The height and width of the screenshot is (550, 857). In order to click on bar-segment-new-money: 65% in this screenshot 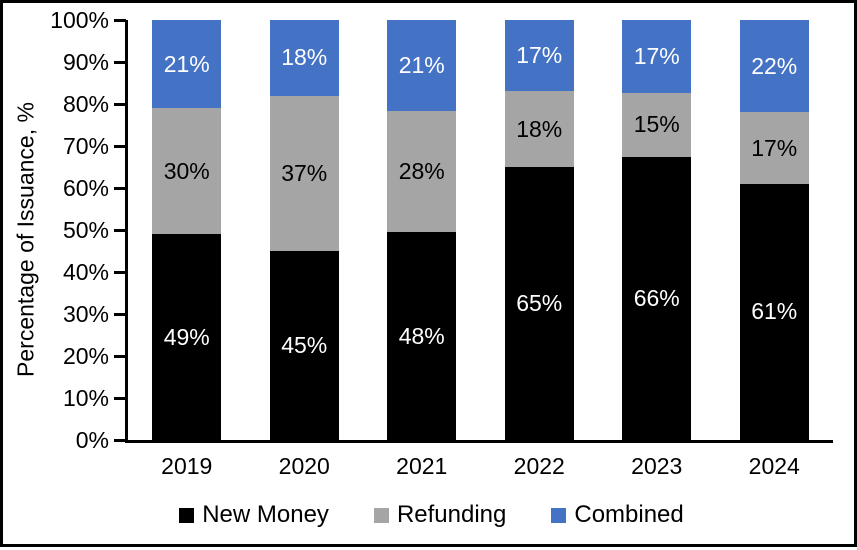, I will do `click(539, 303)`.